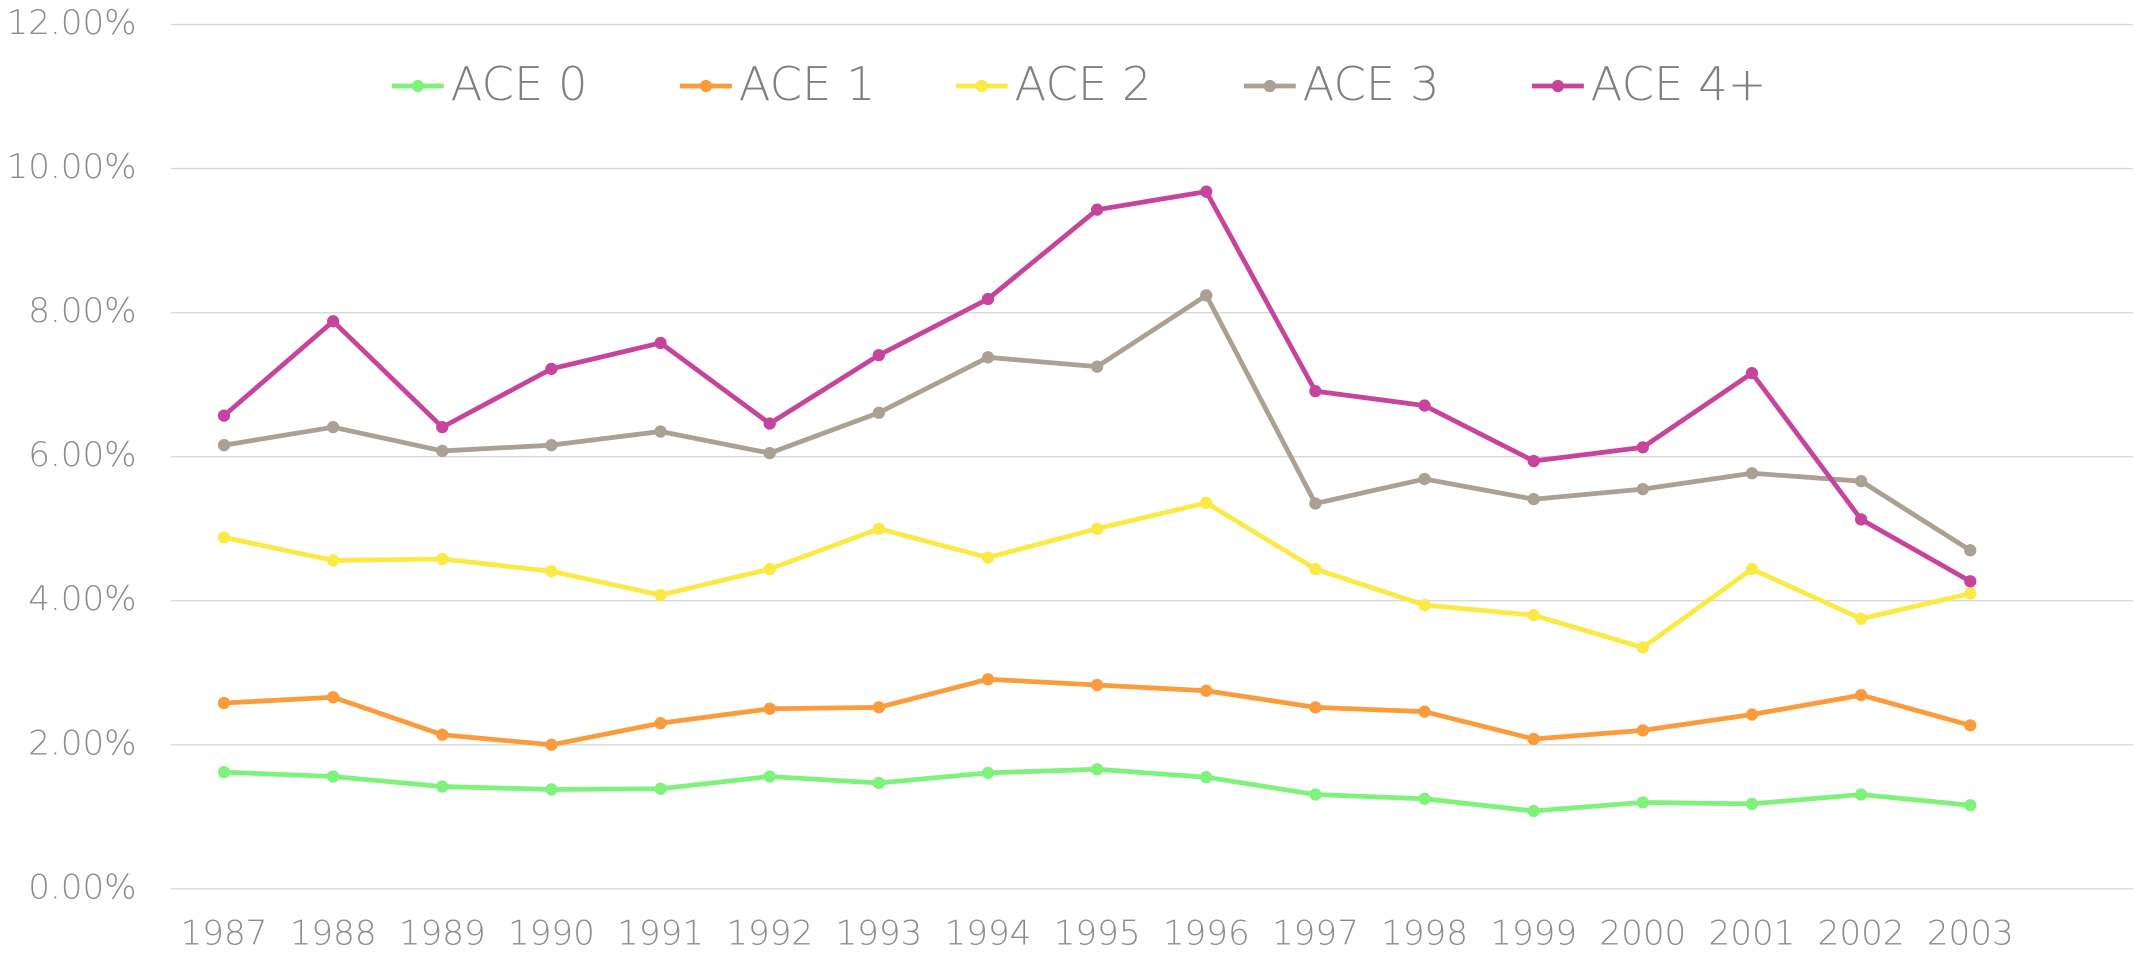 The image size is (2141, 953). I want to click on x-tick-label: 2001, so click(1752, 933).